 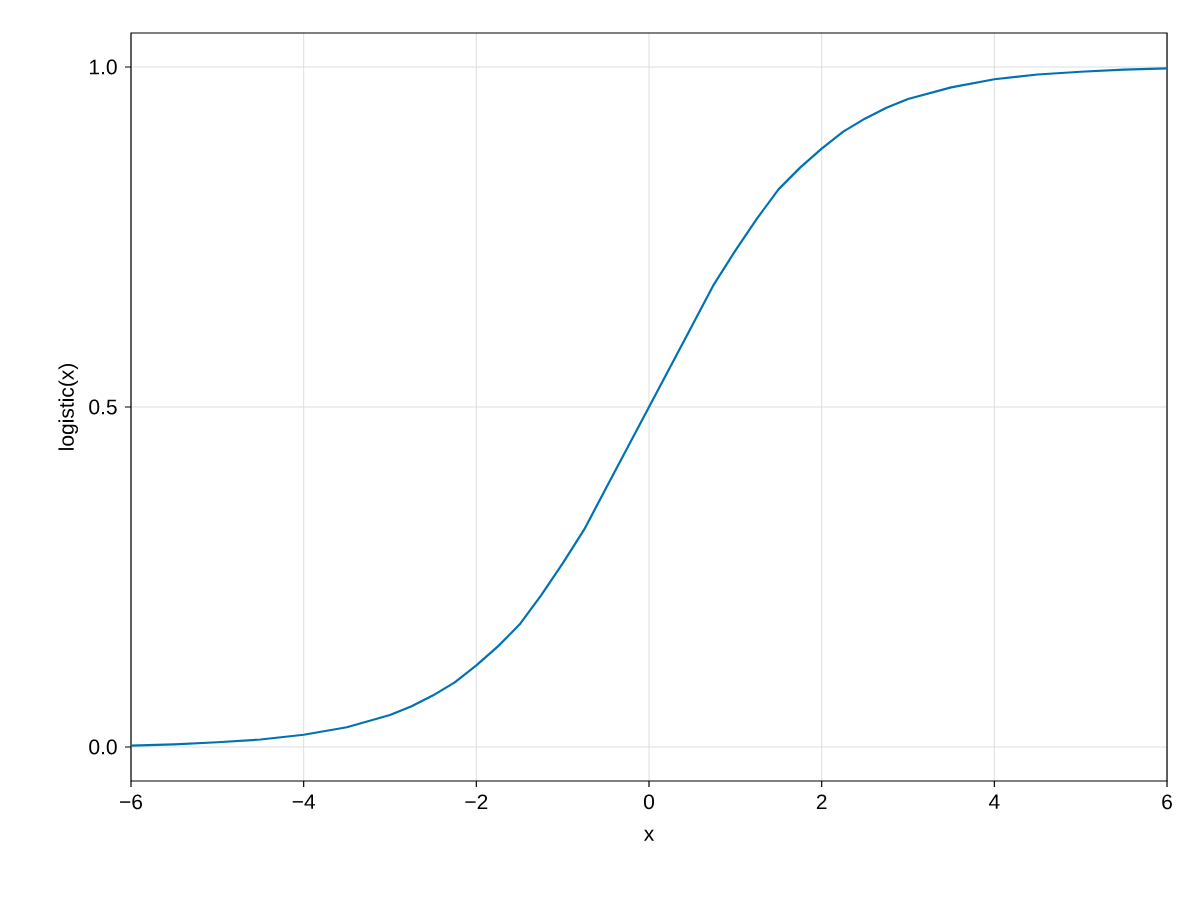 I want to click on x-tick-label: 4, so click(x=994, y=801).